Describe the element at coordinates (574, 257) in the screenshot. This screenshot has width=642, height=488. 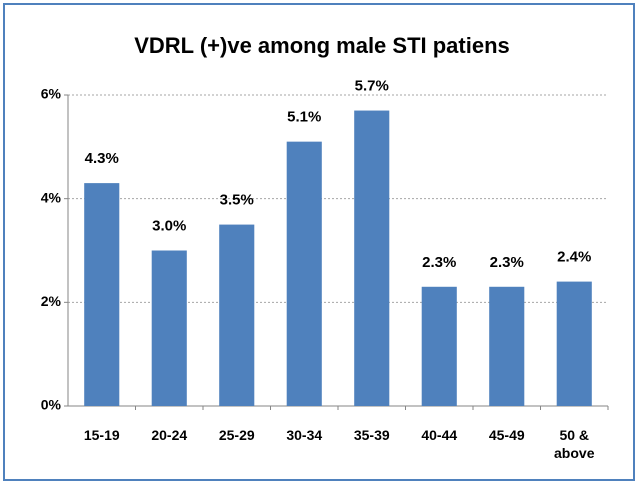
I see `value-label: 2.4%` at that location.